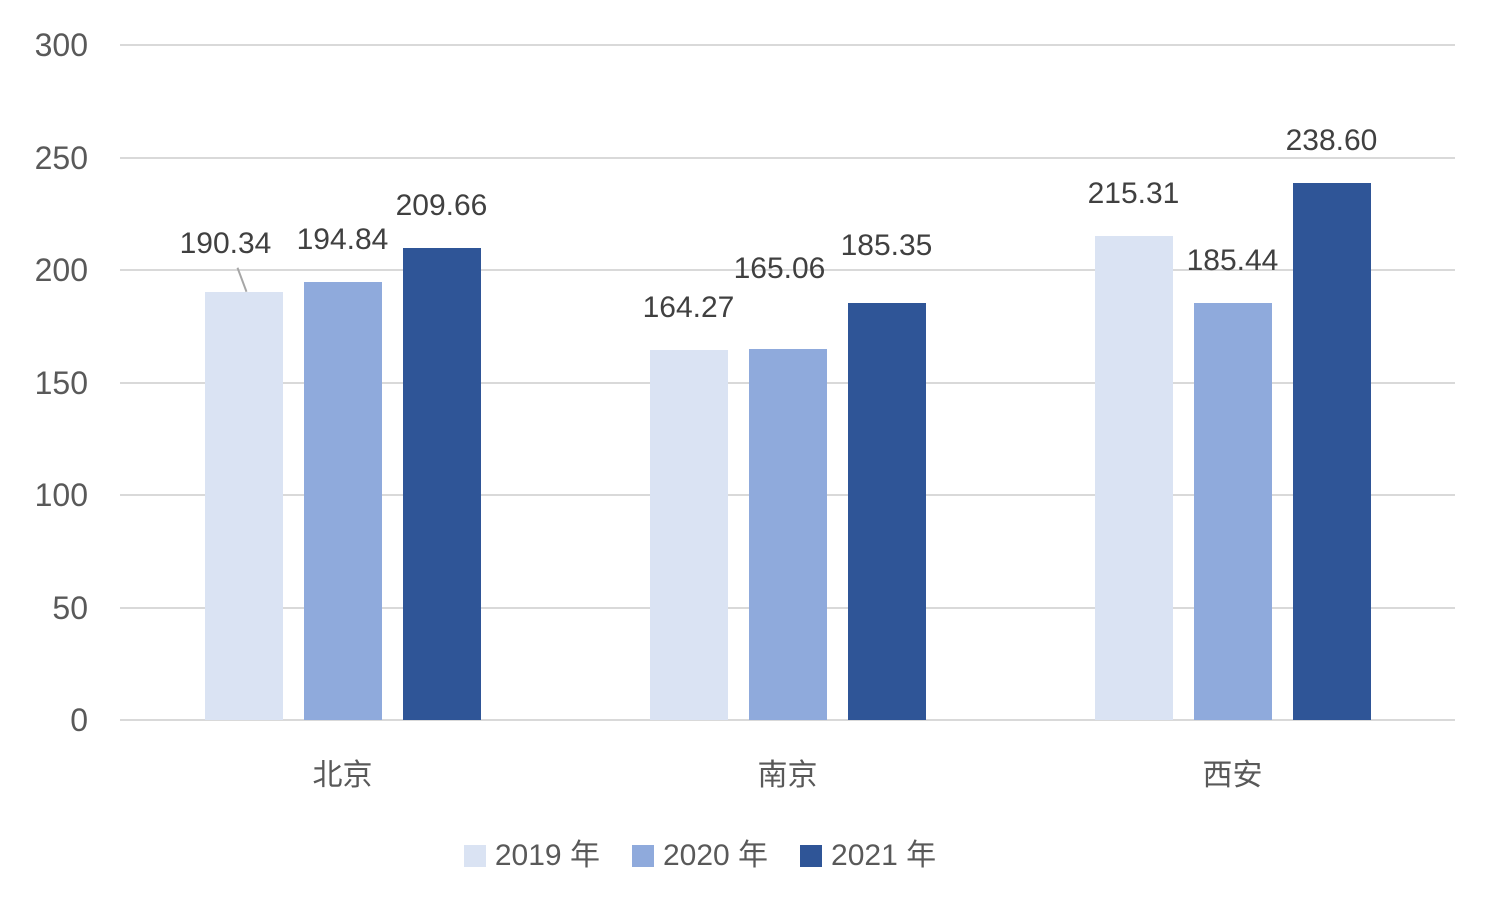 This screenshot has width=1500, height=900. I want to click on y-axis-tick-label: 300, so click(61, 45).